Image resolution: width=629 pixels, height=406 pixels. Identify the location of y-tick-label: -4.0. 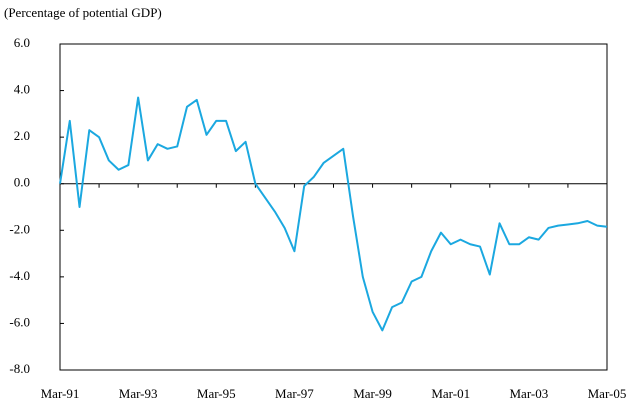
(19, 275).